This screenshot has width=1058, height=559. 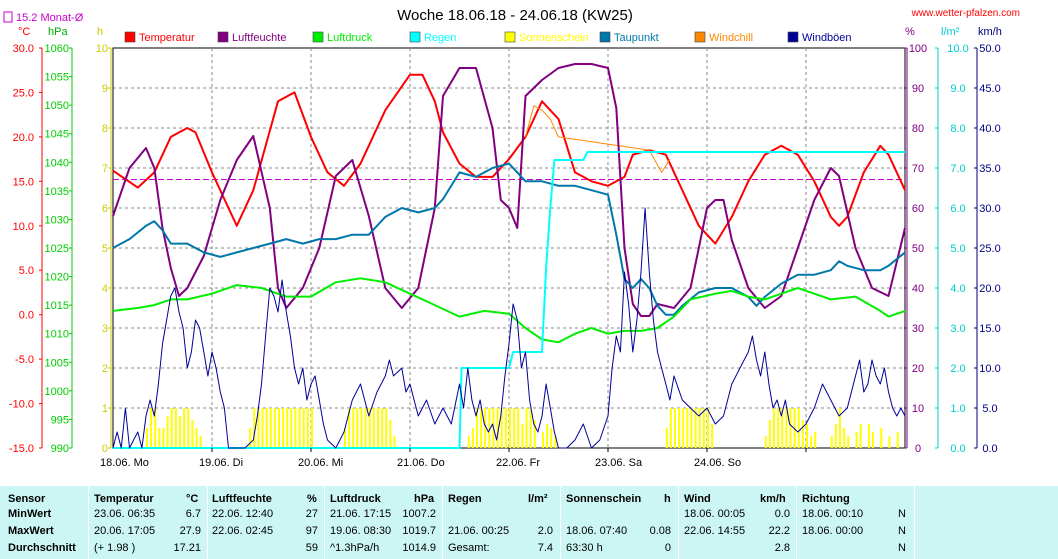 I want to click on stats-cell-rain-value: 2.0, so click(x=545, y=531).